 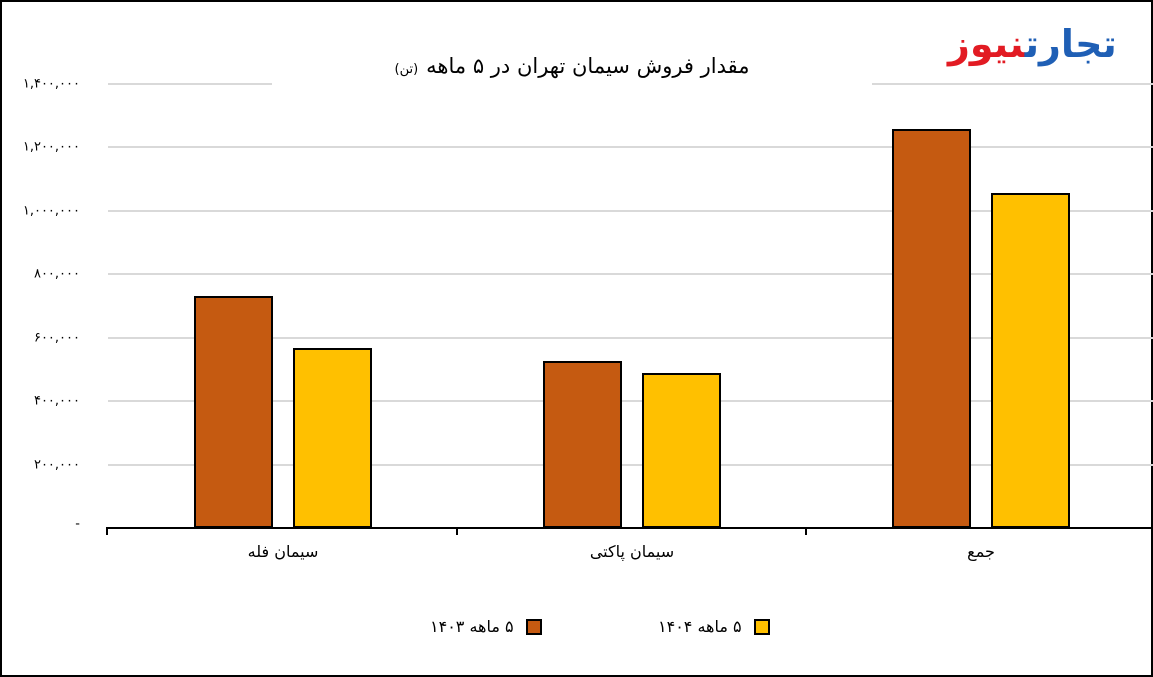 What do you see at coordinates (51, 84) in the screenshot?
I see `y-tick-label: ۱,۴۰۰,۰۰۰` at bounding box center [51, 84].